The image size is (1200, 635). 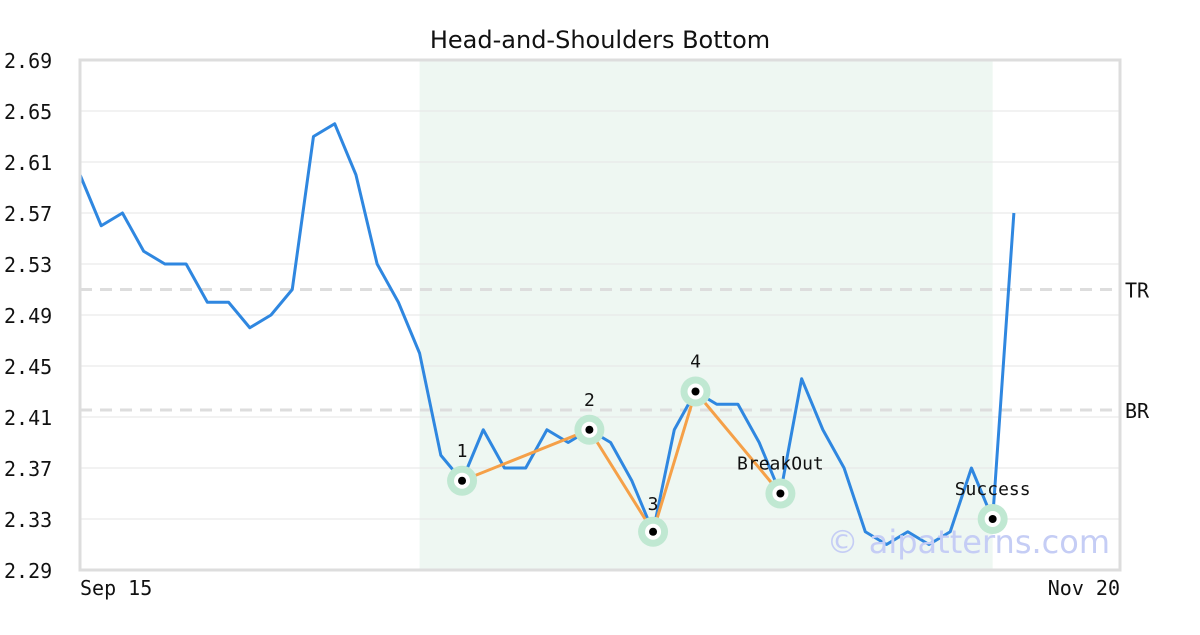 I want to click on y-tick-label: 2.29, so click(x=28, y=571).